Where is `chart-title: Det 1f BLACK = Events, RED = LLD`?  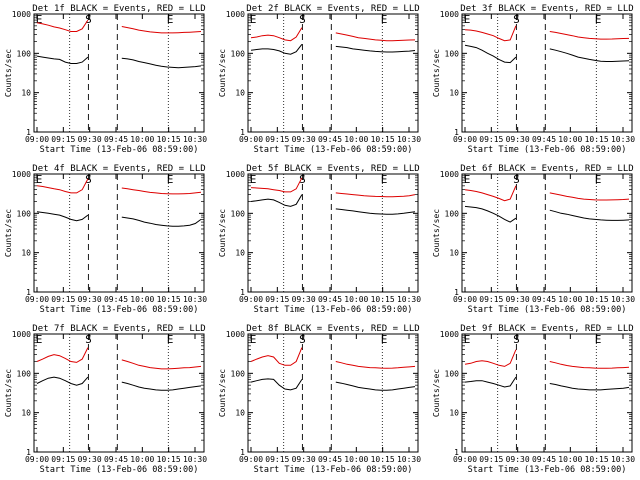
chart-title: Det 1f BLACK = Events, RED = LLD is located at coordinates (118, 9).